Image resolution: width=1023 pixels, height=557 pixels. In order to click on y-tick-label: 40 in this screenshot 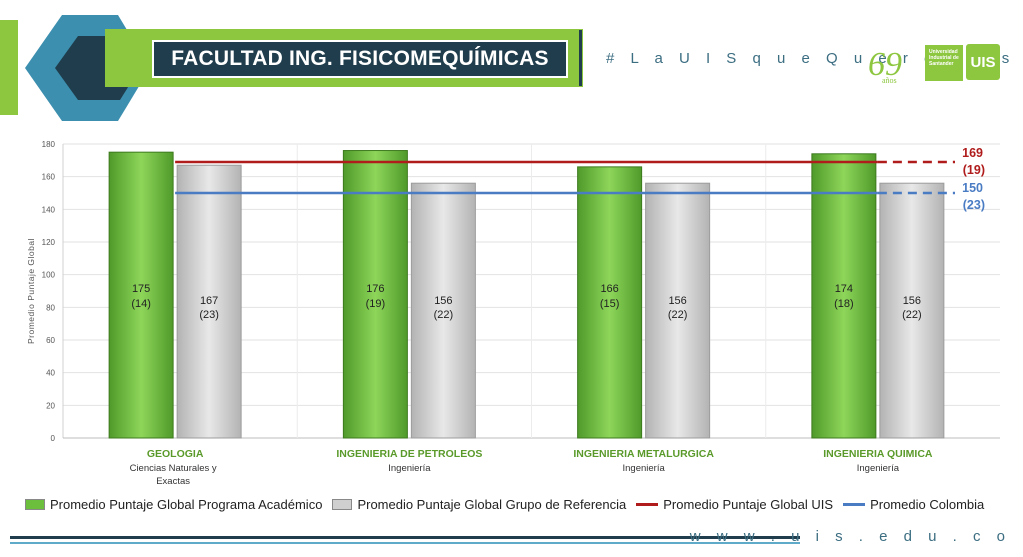, I will do `click(50, 373)`.